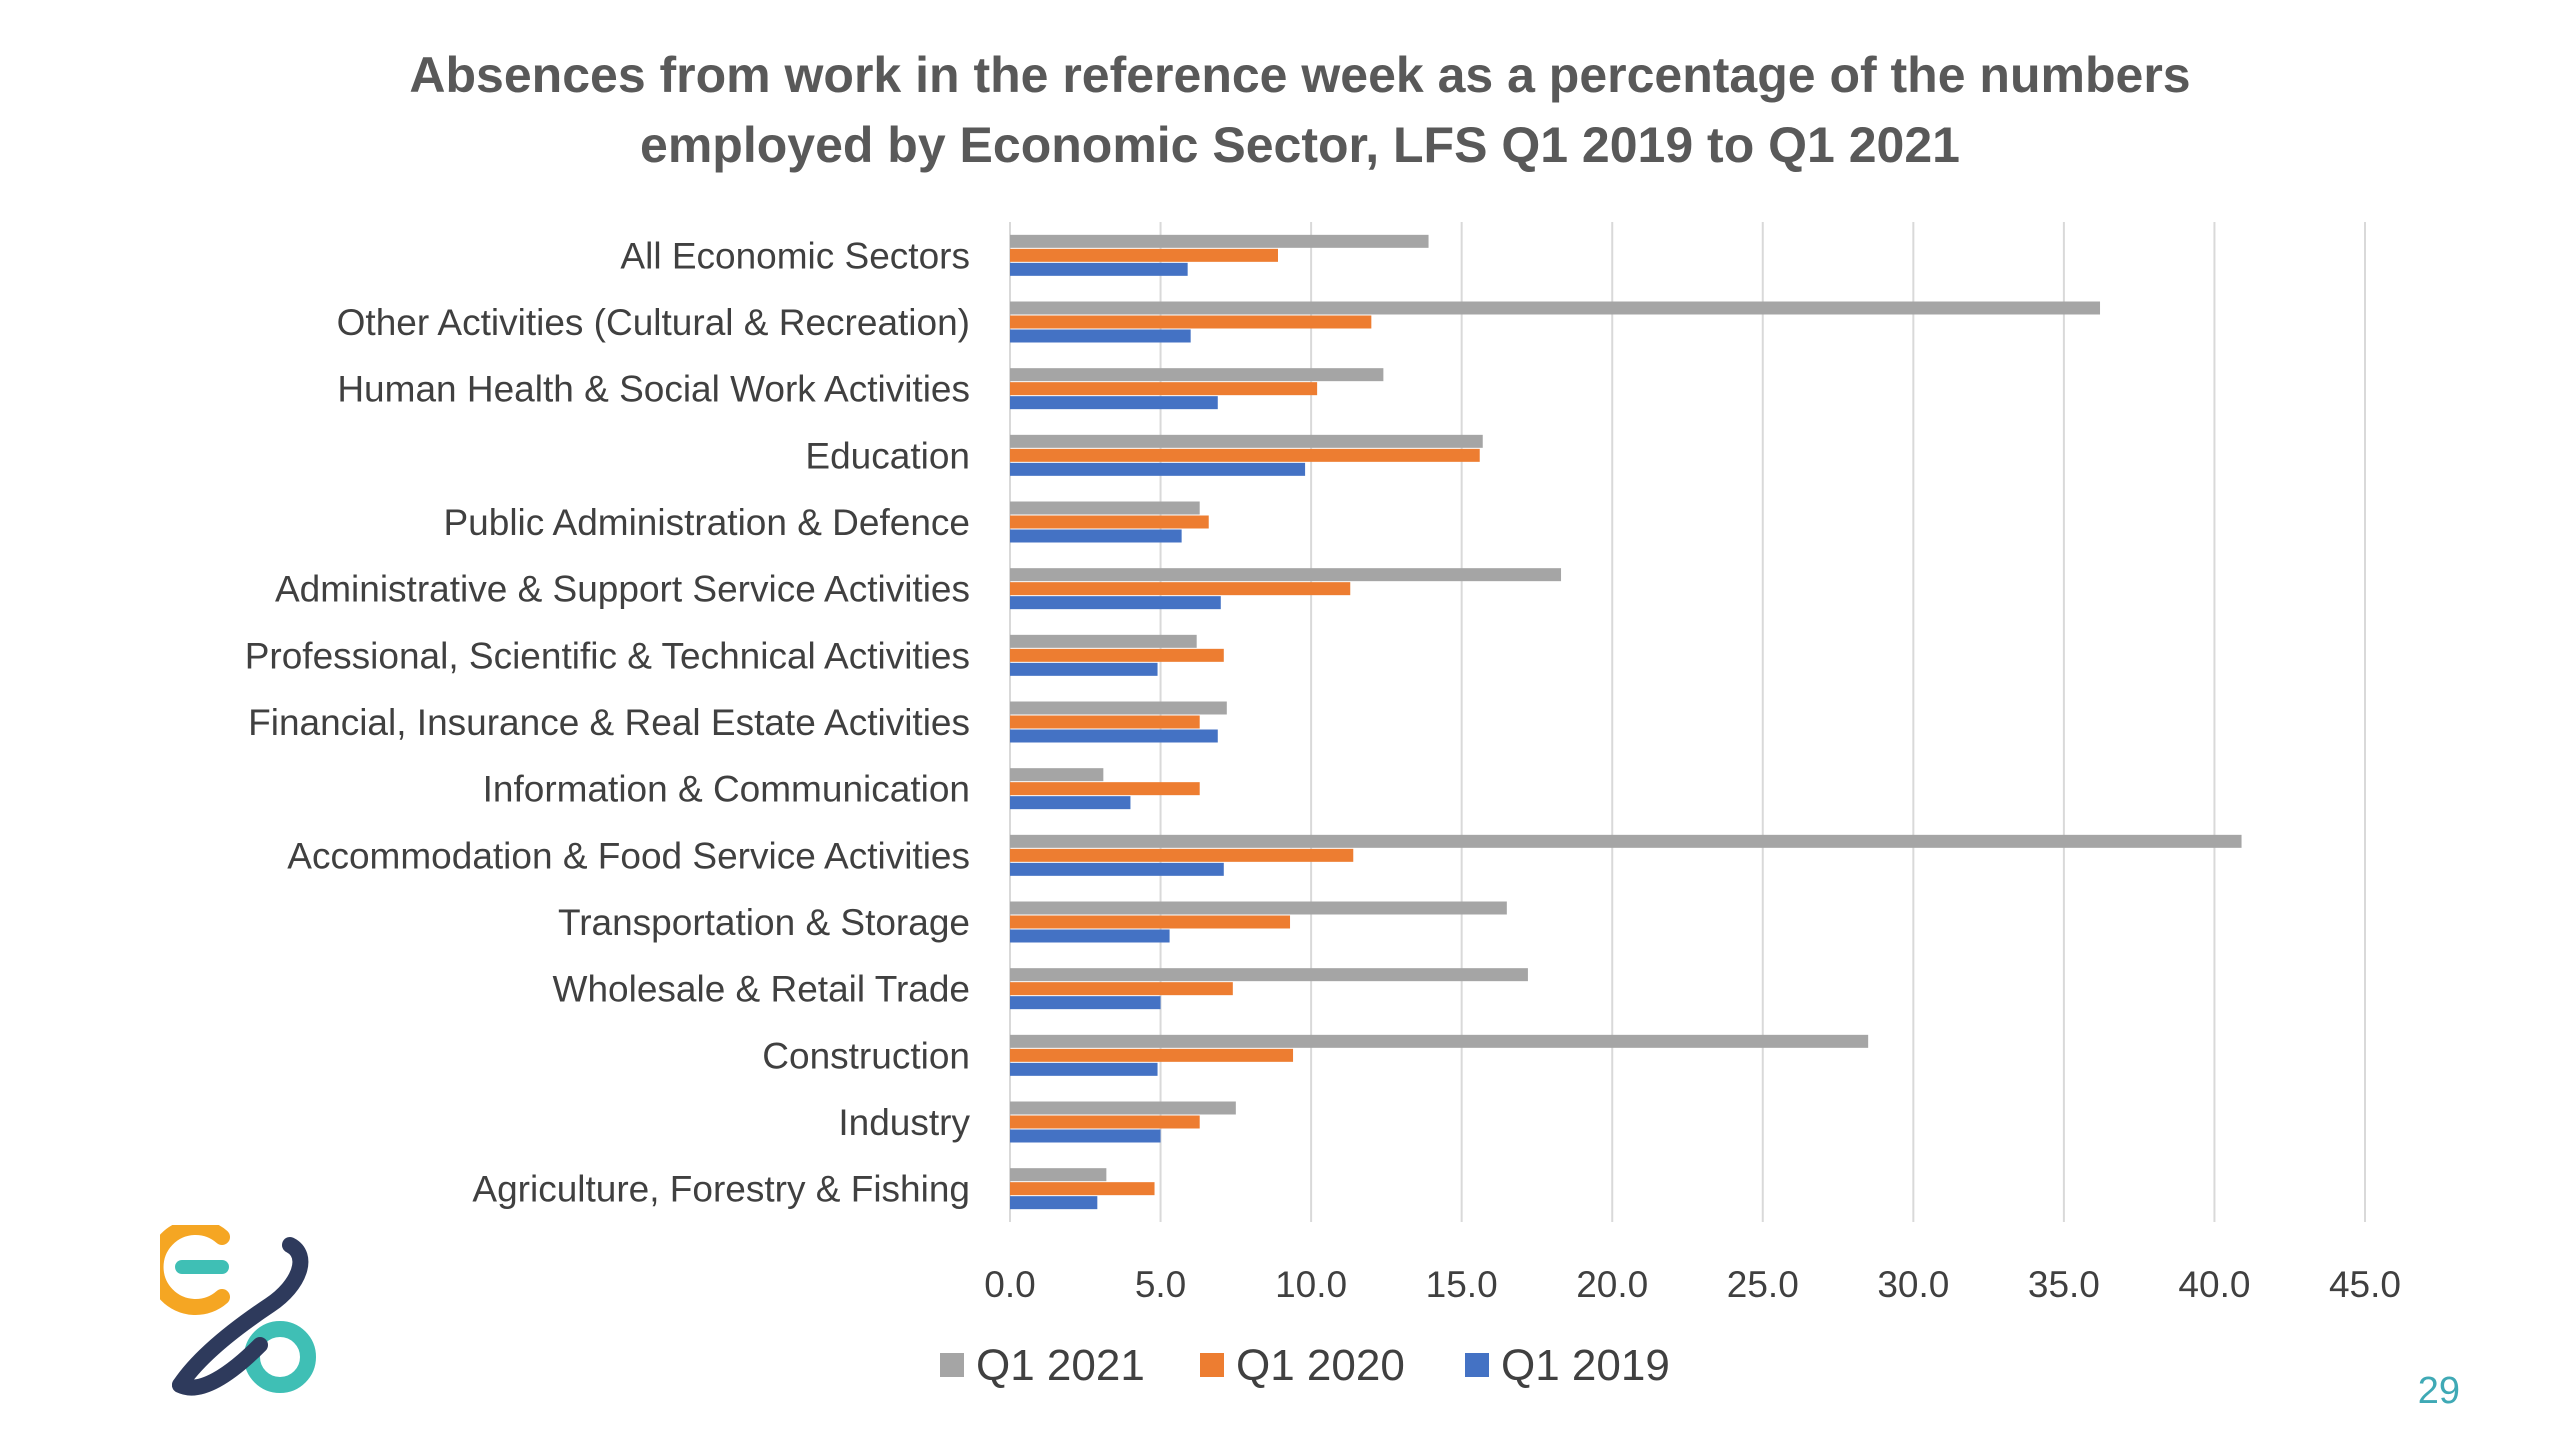 This screenshot has height=1440, width=2560. What do you see at coordinates (721, 1189) in the screenshot?
I see `category-label: Agriculture, Forestry & Fishing` at bounding box center [721, 1189].